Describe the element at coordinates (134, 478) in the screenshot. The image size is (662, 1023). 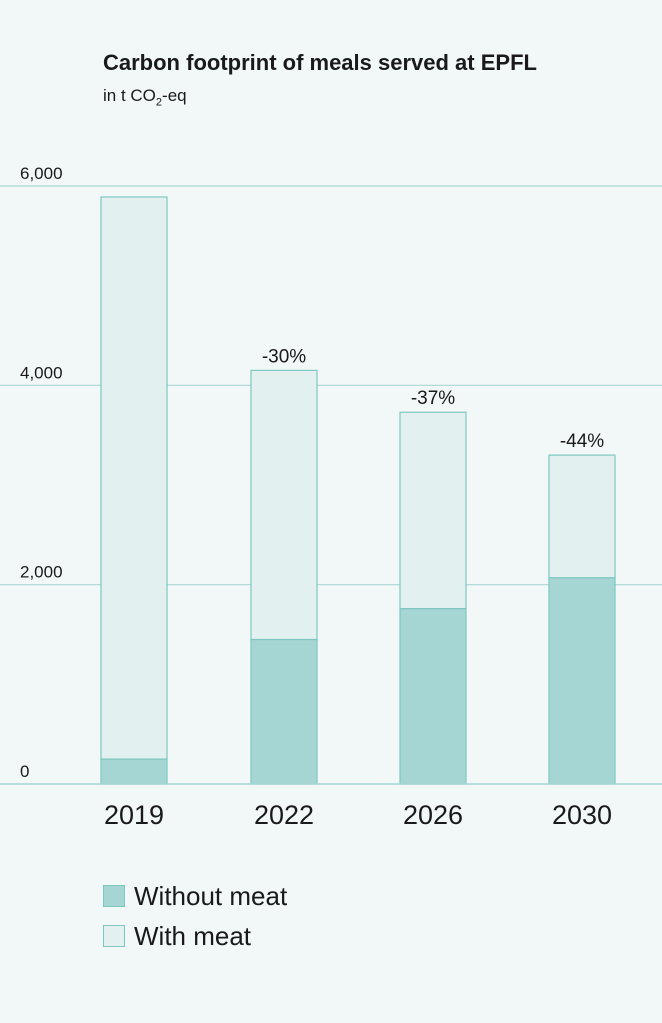
I see `bar-2019-with-meat` at that location.